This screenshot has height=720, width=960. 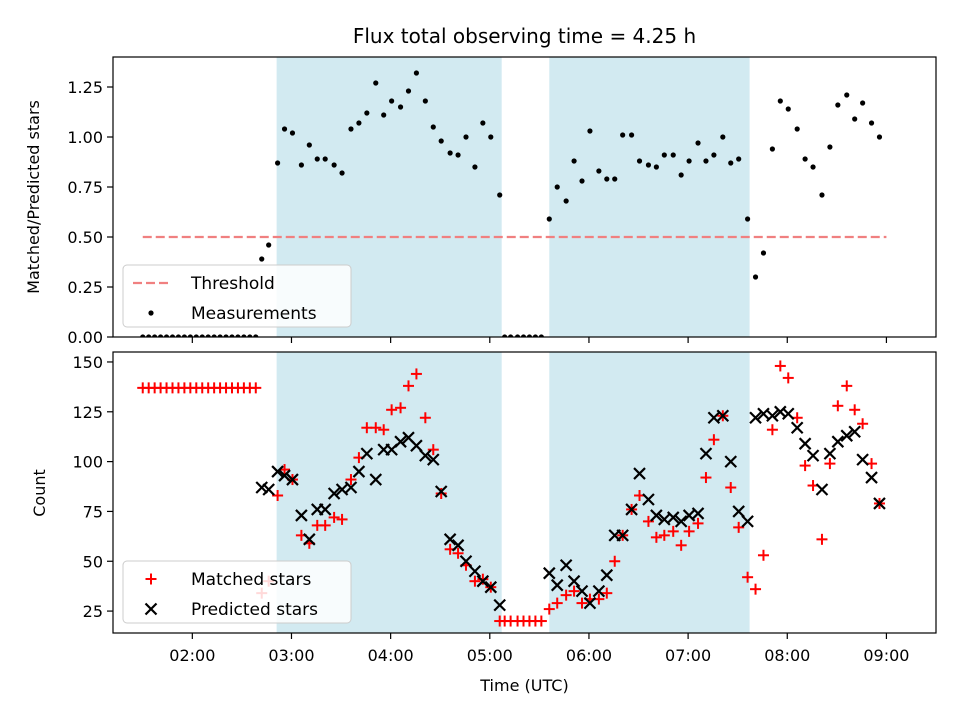 I want to click on legend-matched-swatch, so click(x=151, y=579).